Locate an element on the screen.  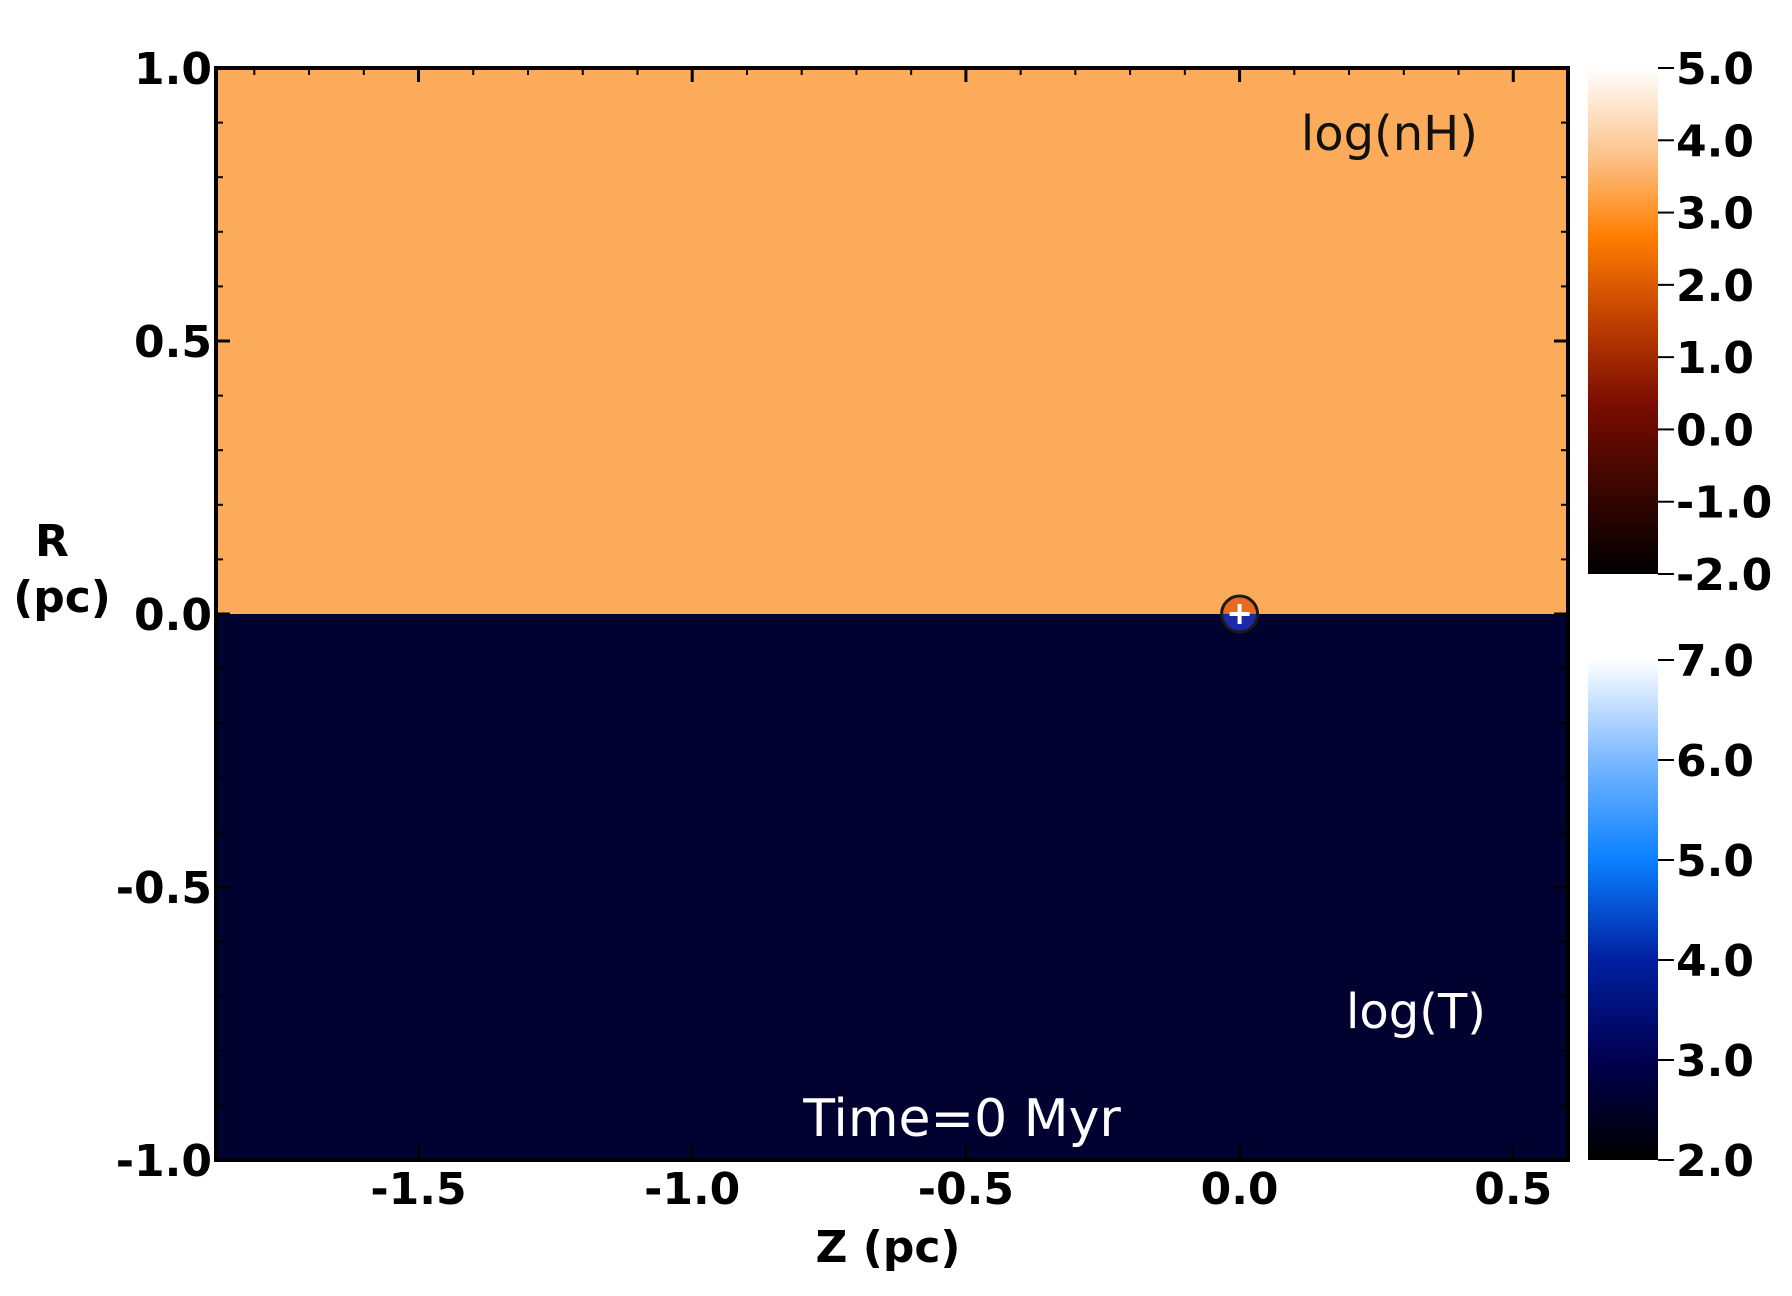
y-tick-label: 0.5 is located at coordinates (173, 342).